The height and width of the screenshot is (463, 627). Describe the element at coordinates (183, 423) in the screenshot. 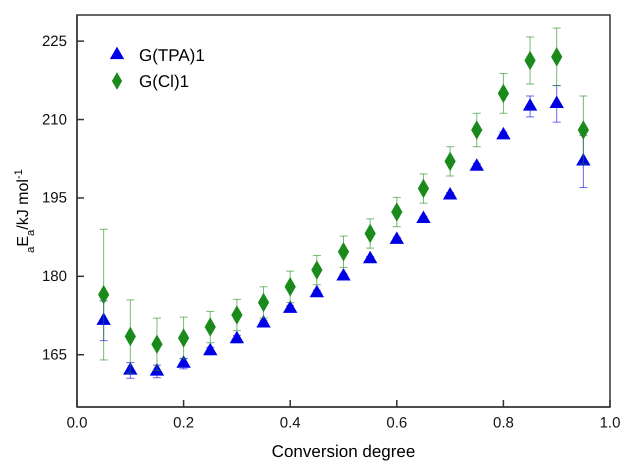

I see `x-tick-label: 0.2` at that location.